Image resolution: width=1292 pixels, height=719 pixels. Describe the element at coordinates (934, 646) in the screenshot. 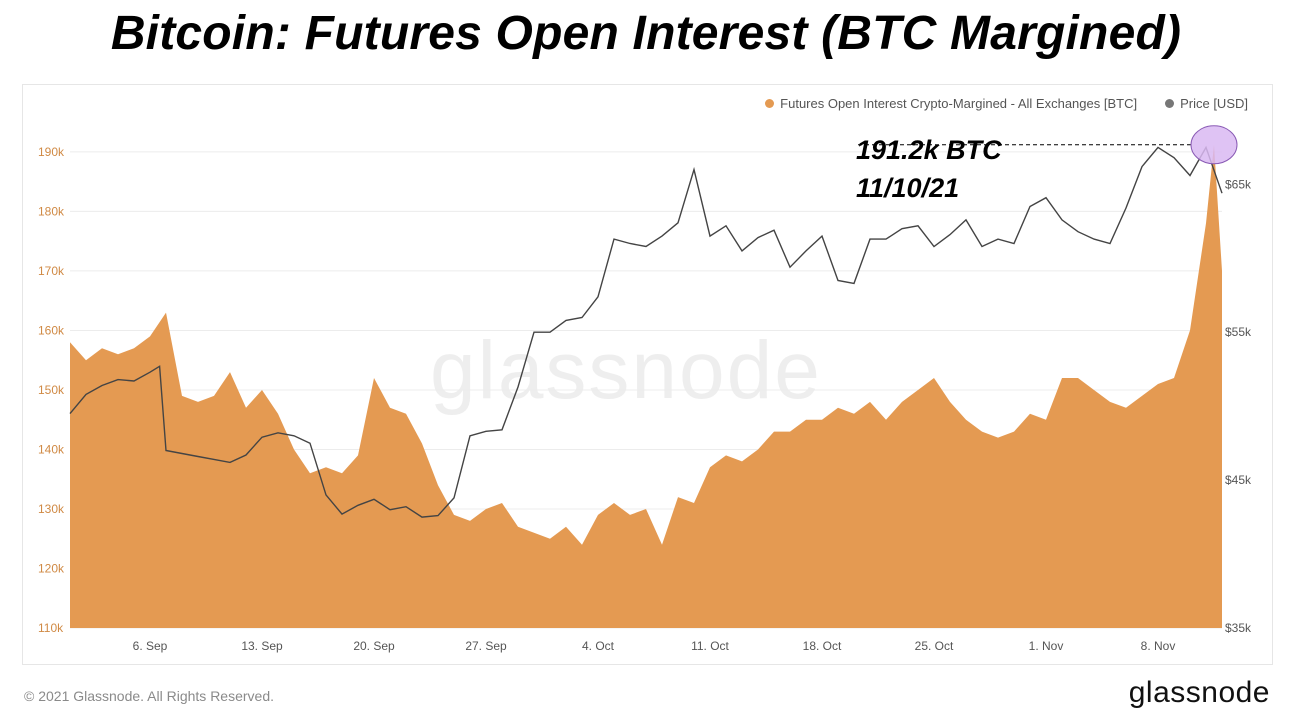

I see `x-tick-label: 25. Oct` at that location.